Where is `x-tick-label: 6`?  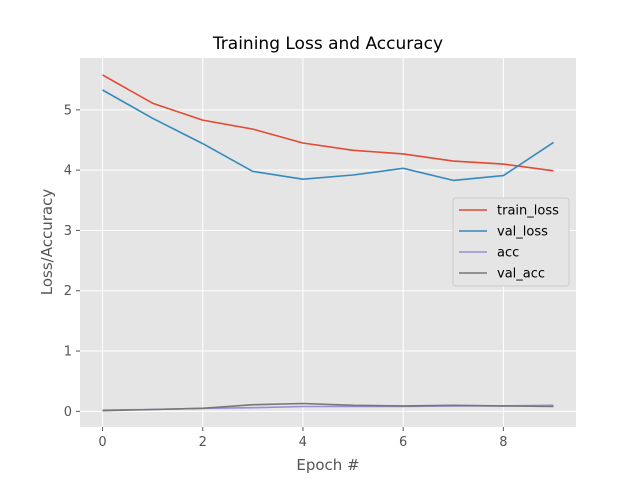 x-tick-label: 6 is located at coordinates (403, 442).